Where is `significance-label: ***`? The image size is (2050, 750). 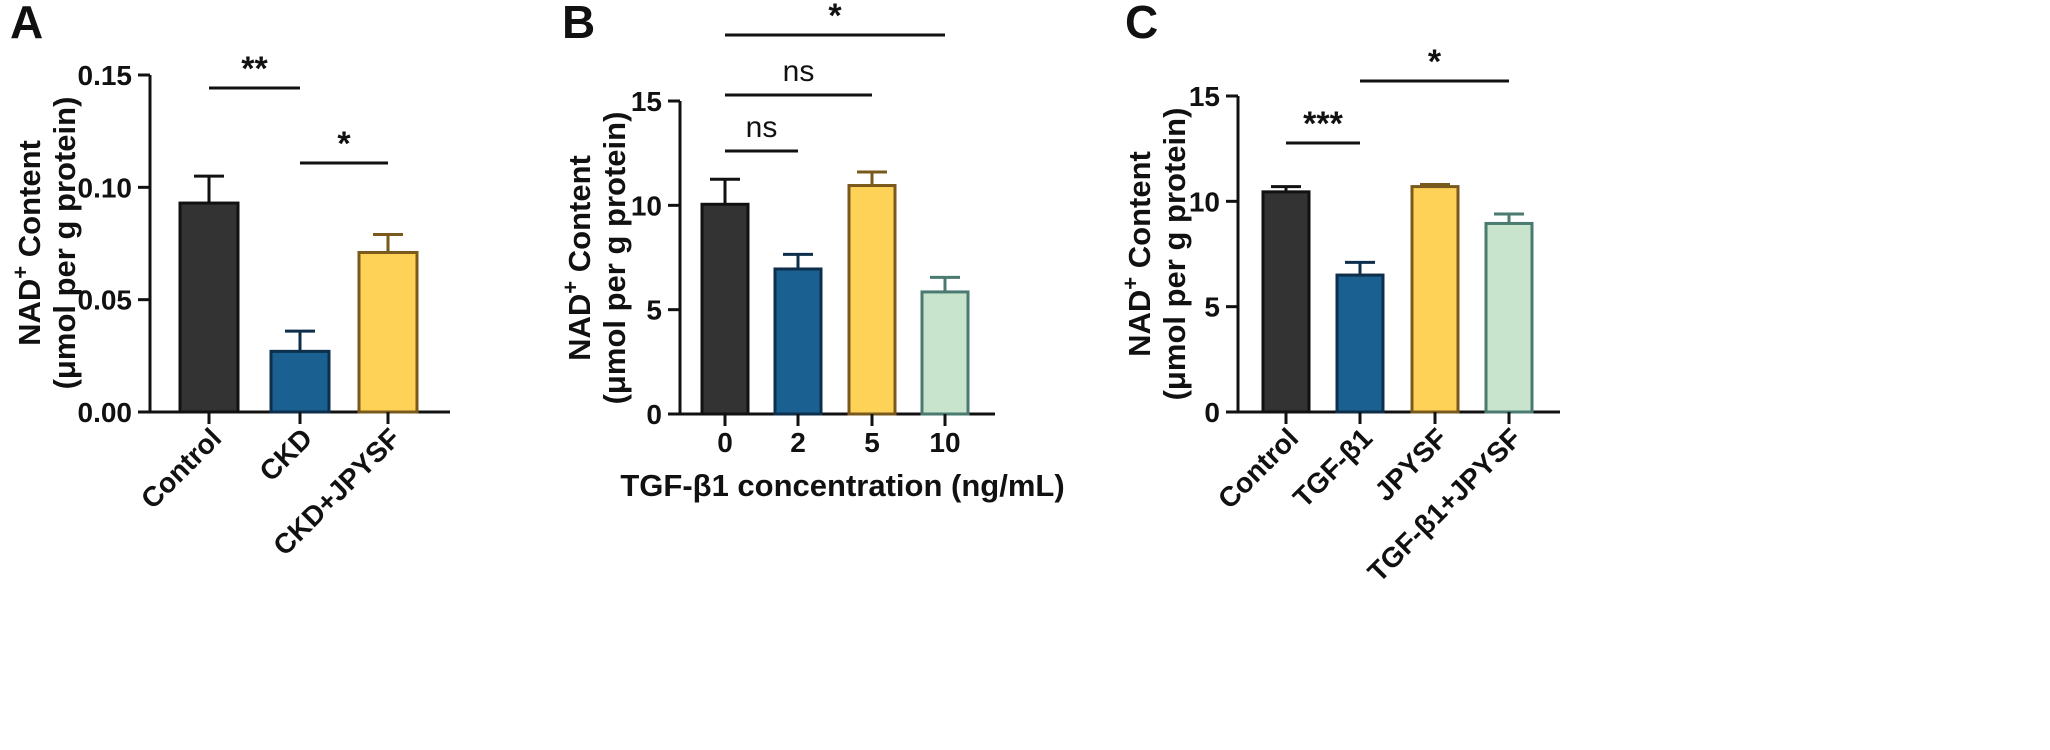
significance-label: *** is located at coordinates (1323, 124).